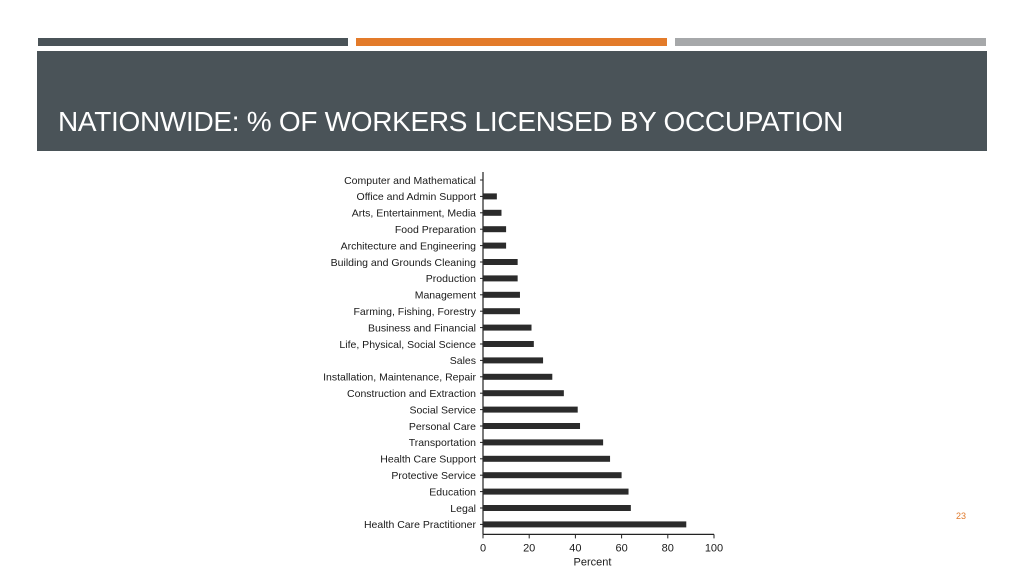  I want to click on category-label: Business and Financial, so click(422, 328).